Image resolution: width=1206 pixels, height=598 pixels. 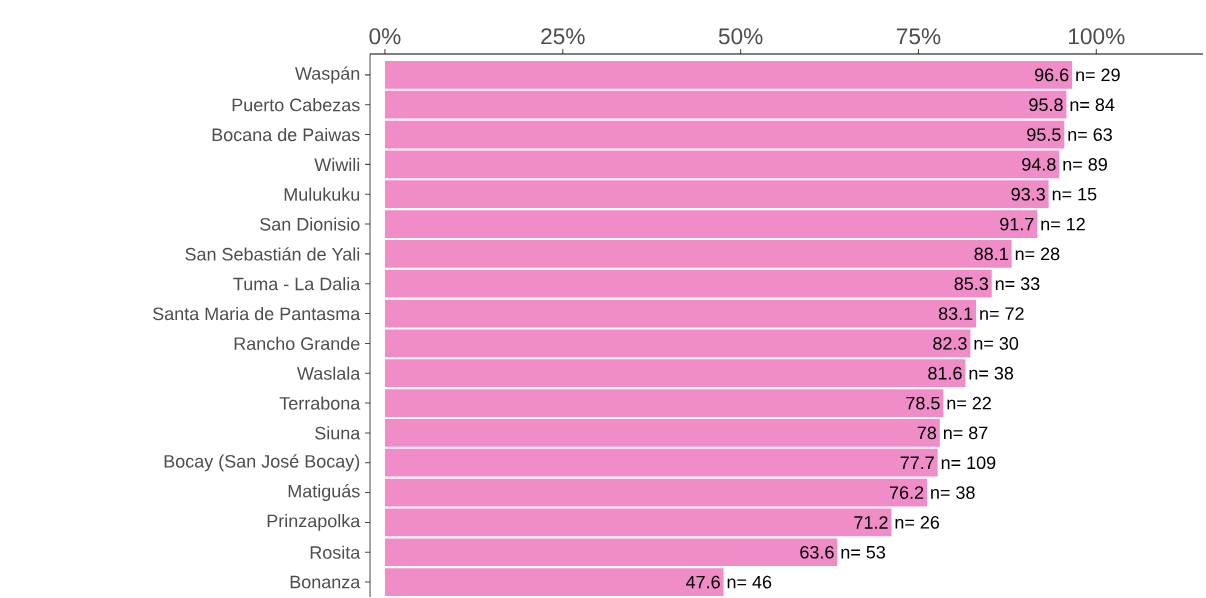 I want to click on y-tick-label: San Dionisio, so click(x=310, y=224).